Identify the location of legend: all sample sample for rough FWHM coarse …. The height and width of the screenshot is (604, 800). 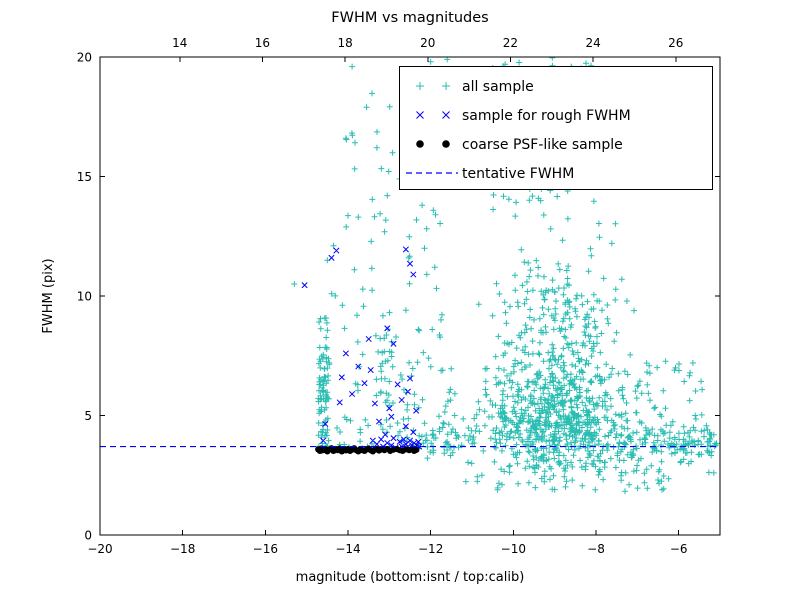
(556, 128).